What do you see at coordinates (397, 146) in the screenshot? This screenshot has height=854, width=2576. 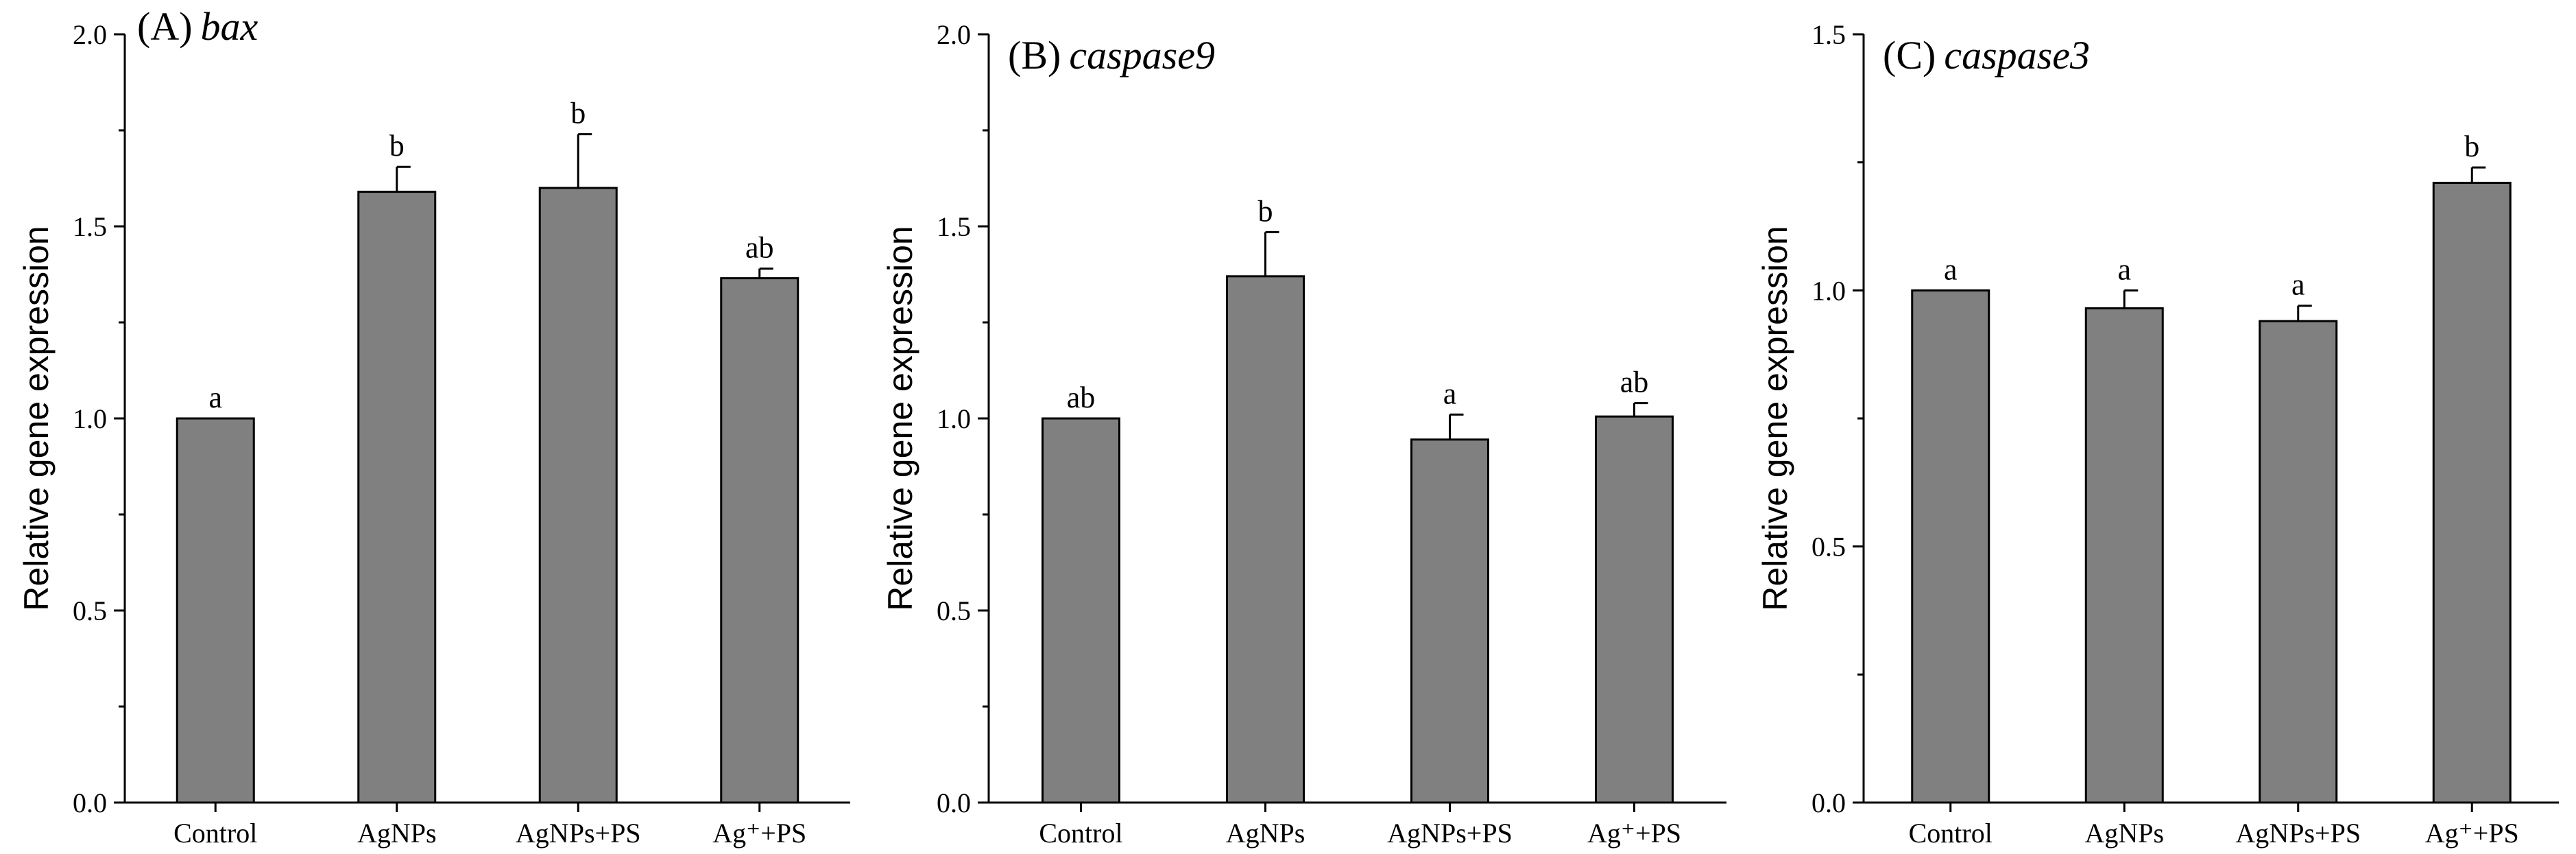 I see `significance-label-a-2: b` at bounding box center [397, 146].